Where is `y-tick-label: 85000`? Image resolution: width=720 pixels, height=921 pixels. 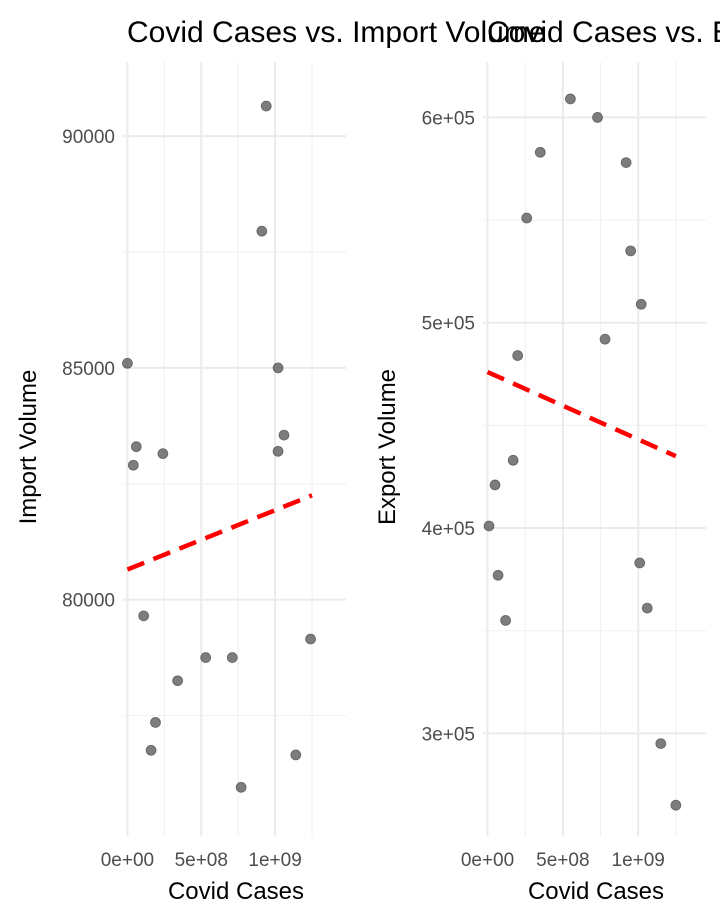 y-tick-label: 85000 is located at coordinates (88, 369).